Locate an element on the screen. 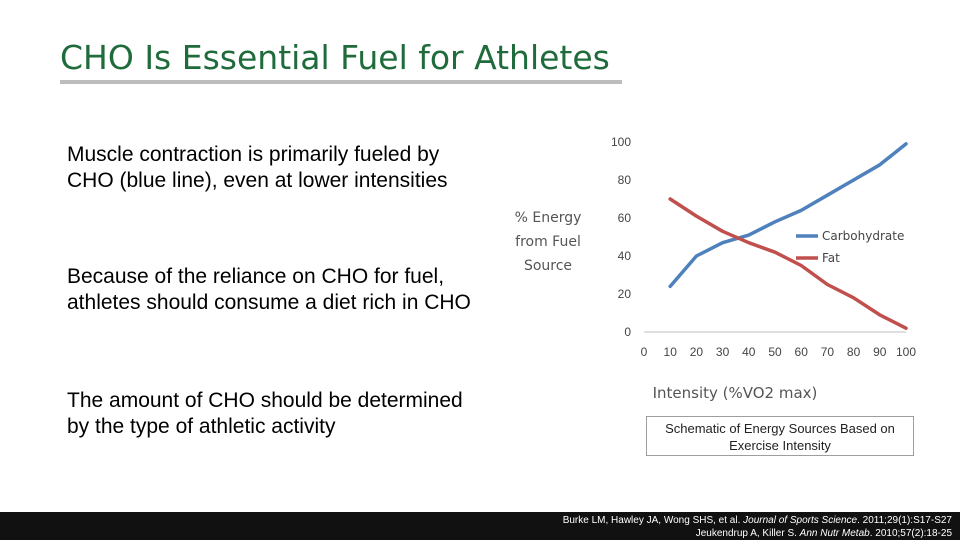  x-tick-label: 80 is located at coordinates (854, 352).